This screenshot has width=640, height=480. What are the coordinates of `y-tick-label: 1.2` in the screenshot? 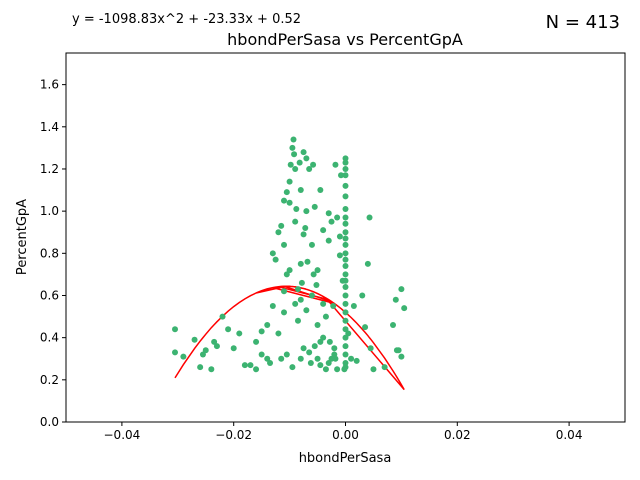 It's located at (49, 169).